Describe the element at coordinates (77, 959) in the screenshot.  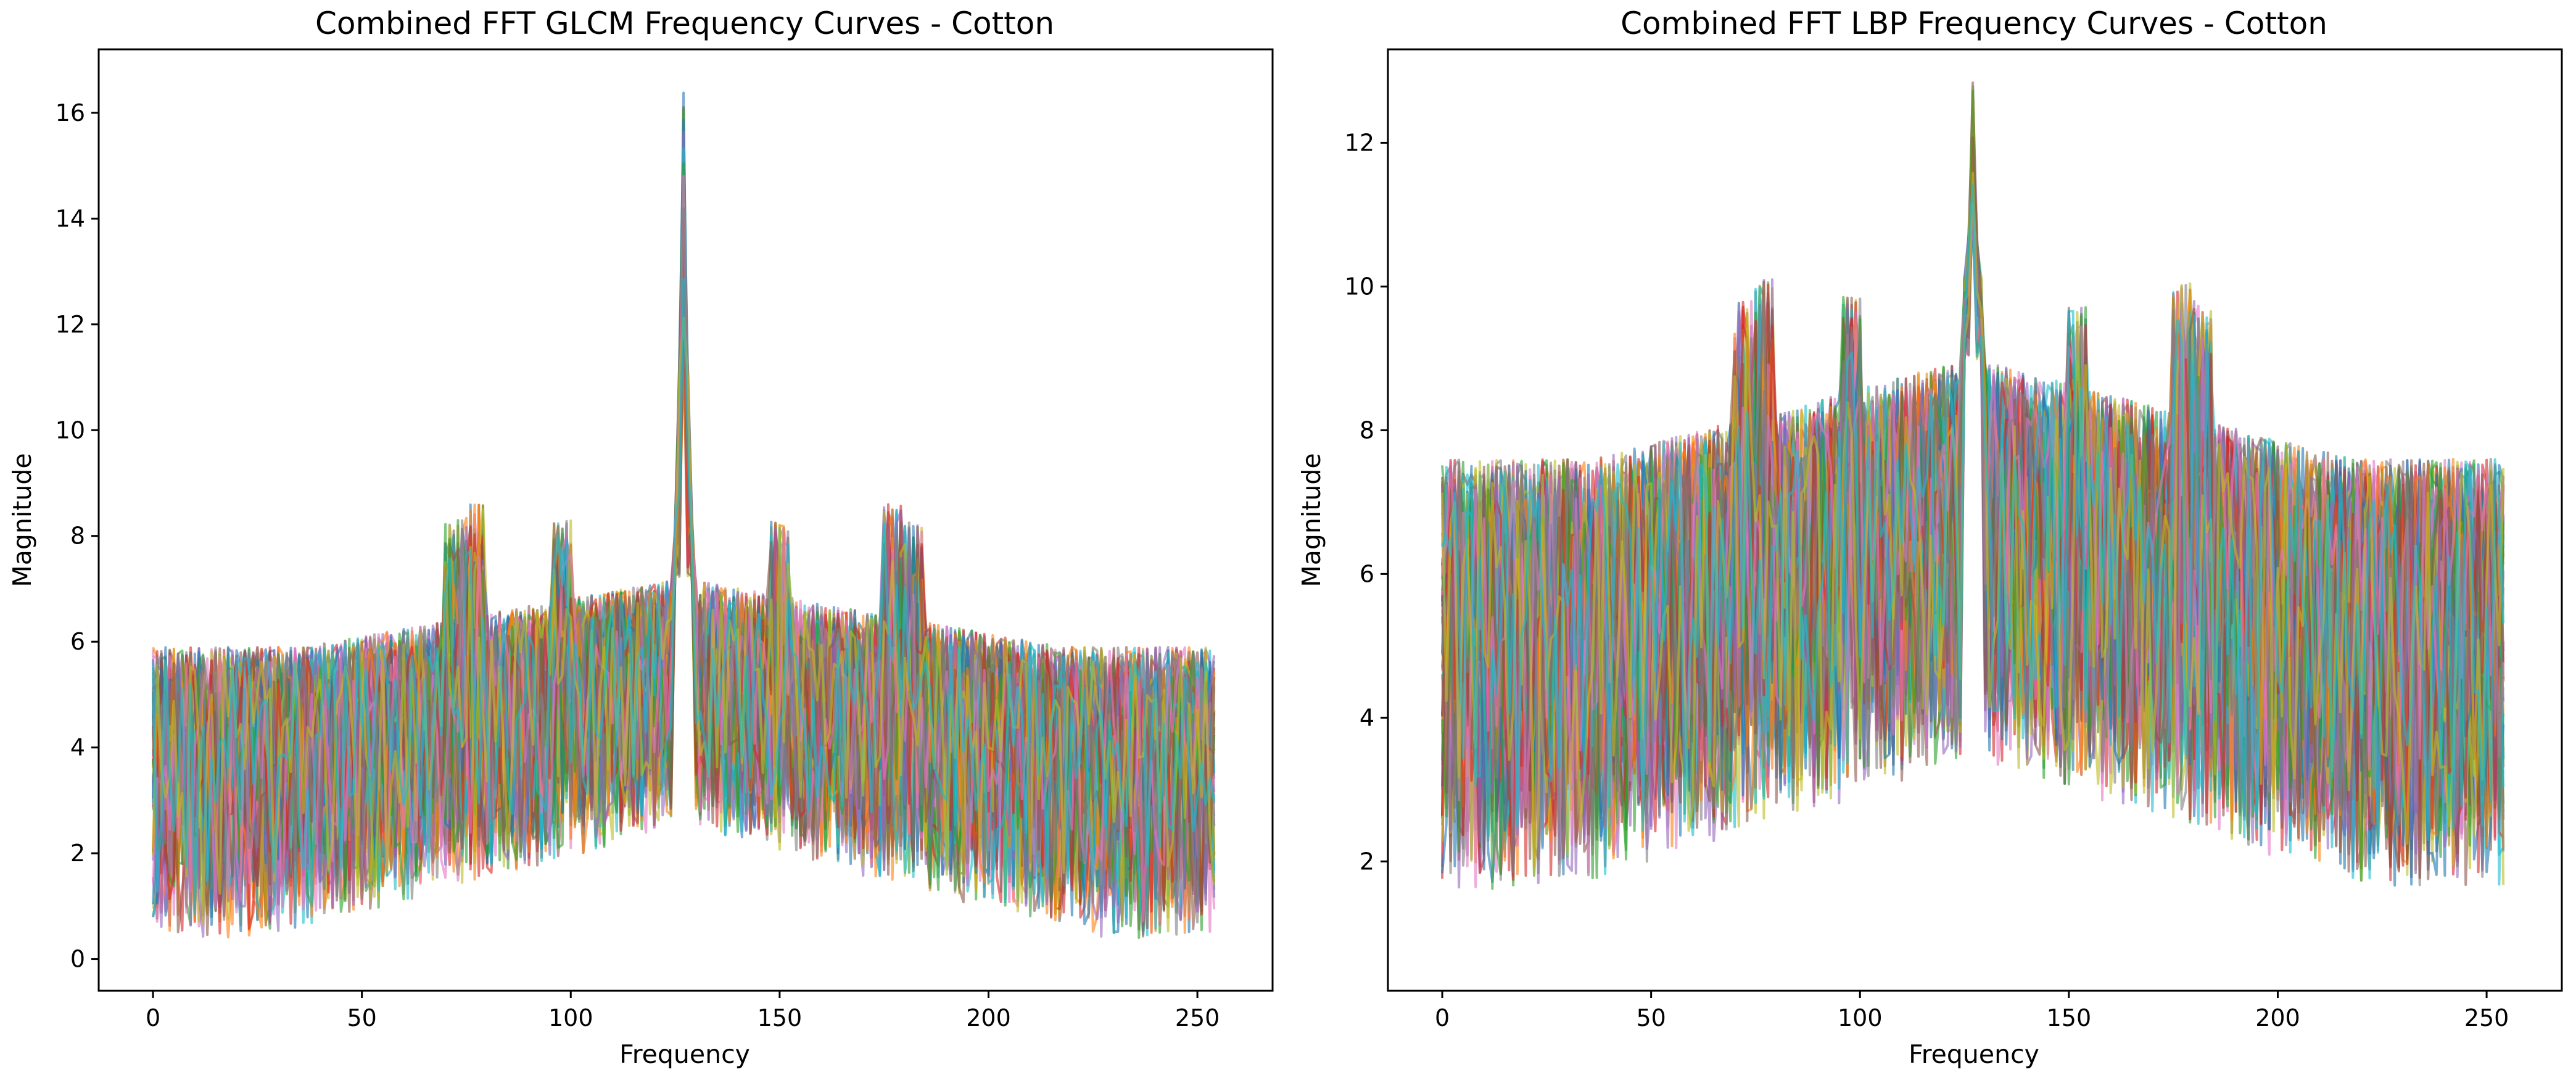
I see `y-tick-label: 0` at that location.